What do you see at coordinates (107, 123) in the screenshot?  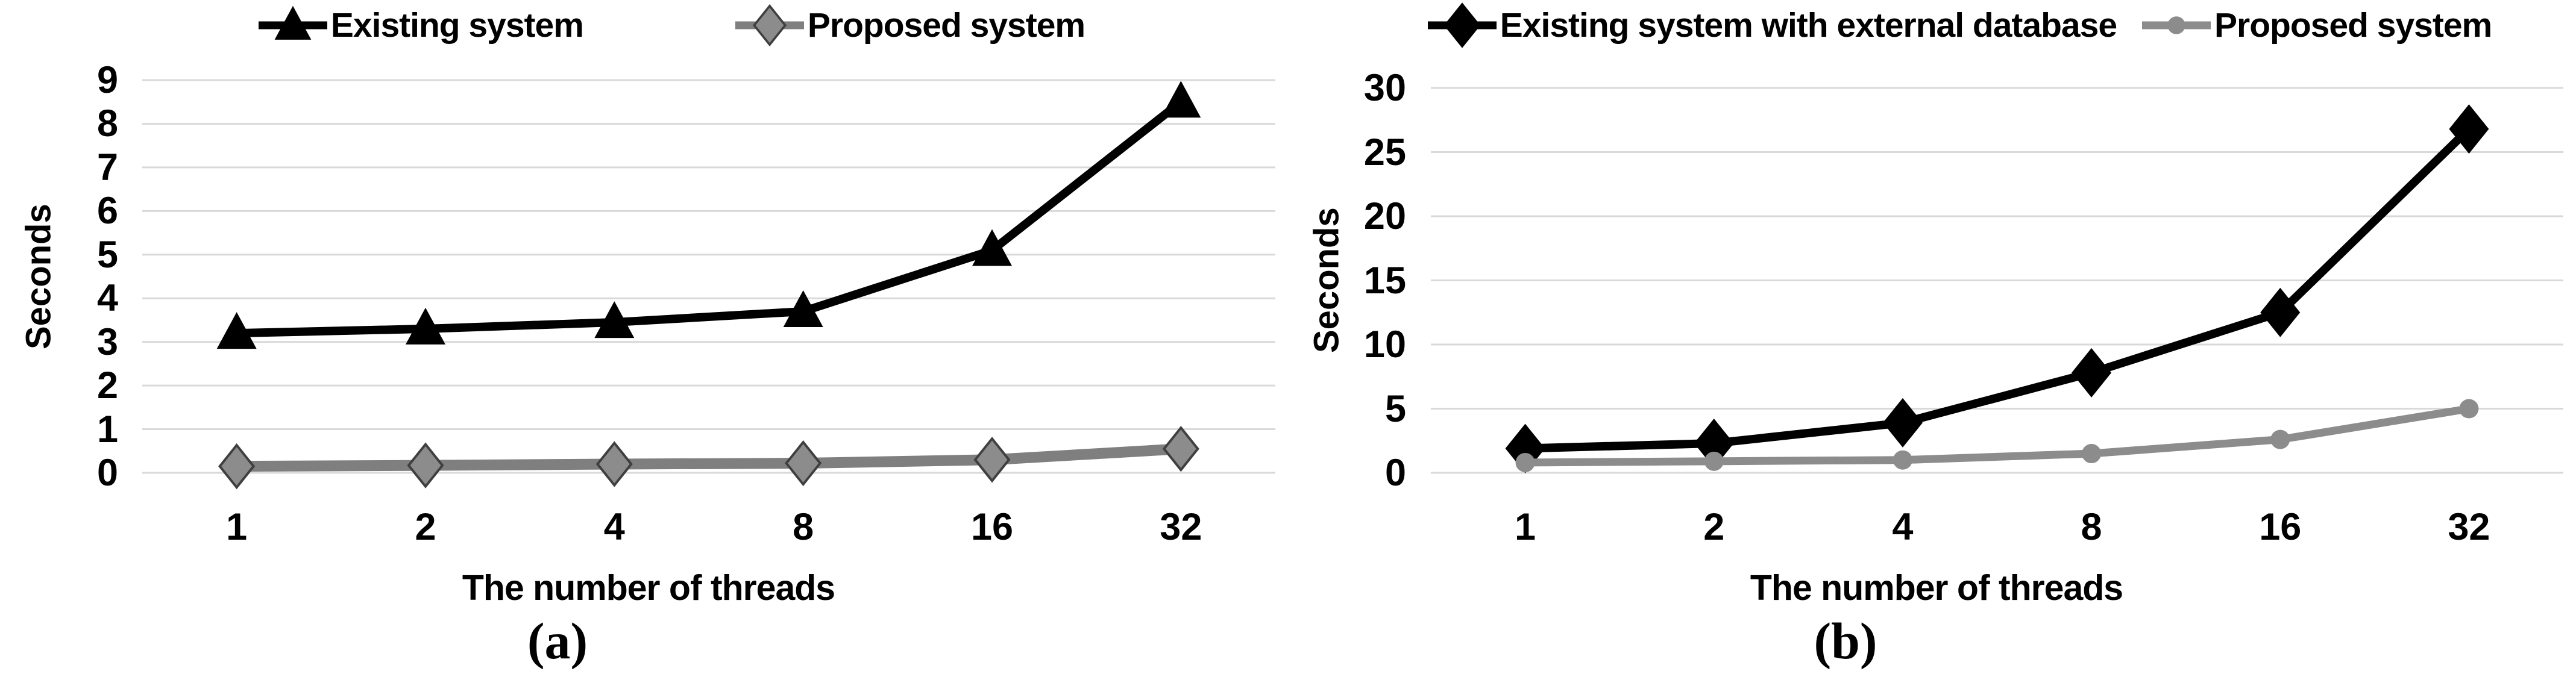 I see `y-tick-label: 8` at bounding box center [107, 123].